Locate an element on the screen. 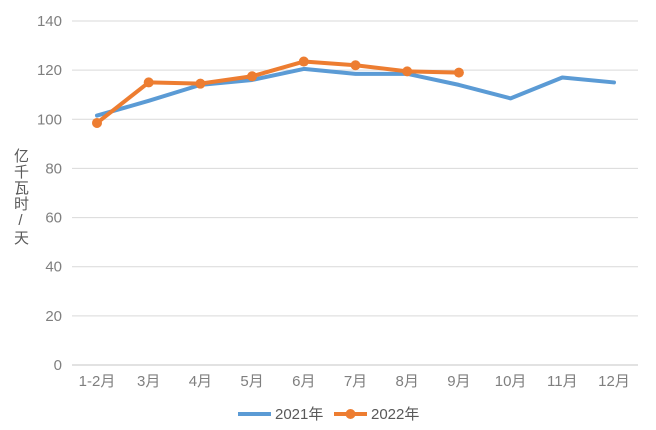  x-tick-label: 11月 is located at coordinates (562, 381).